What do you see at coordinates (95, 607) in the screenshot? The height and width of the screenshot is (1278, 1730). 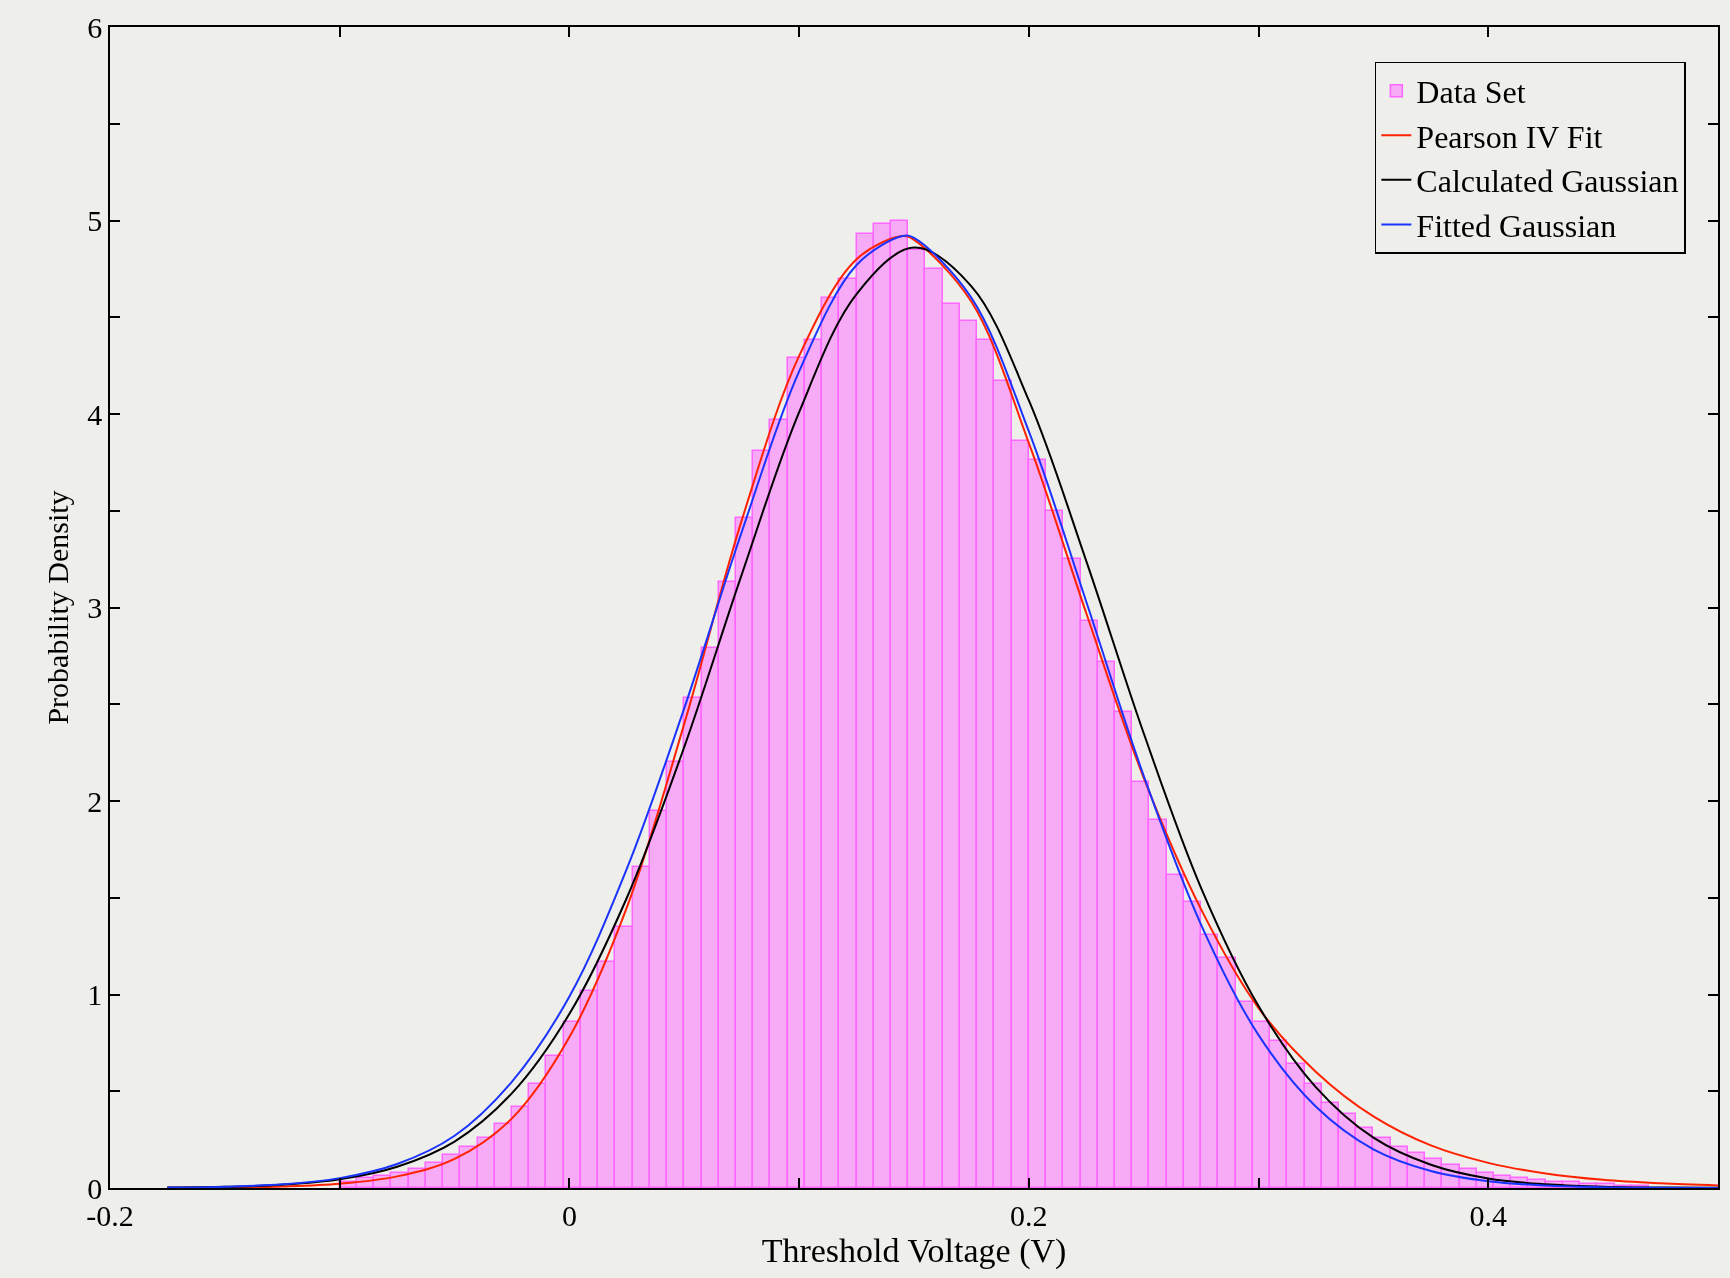 I see `y-tick-label: 3` at bounding box center [95, 607].